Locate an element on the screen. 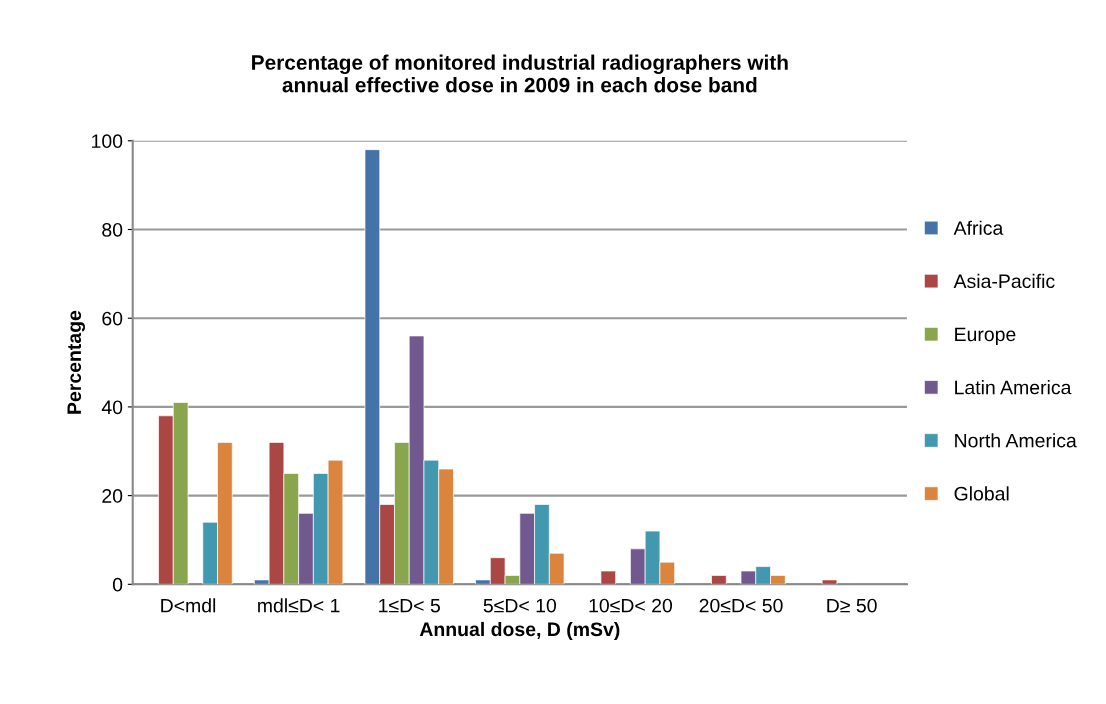 Image resolution: width=1106 pixels, height=704 pixels. y-tick-label: 20 is located at coordinates (112, 496).